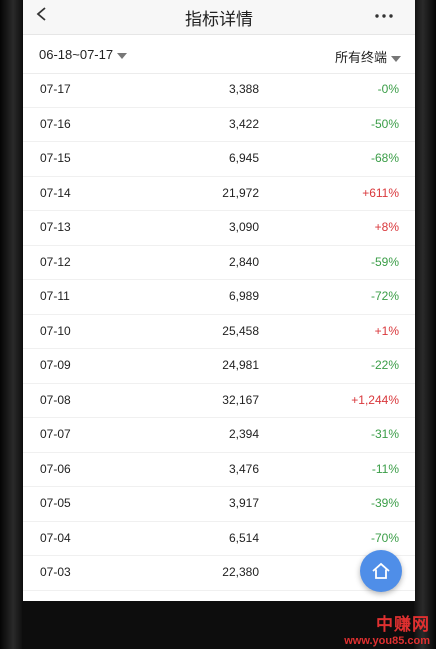  I want to click on back-icon, so click(42, 14).